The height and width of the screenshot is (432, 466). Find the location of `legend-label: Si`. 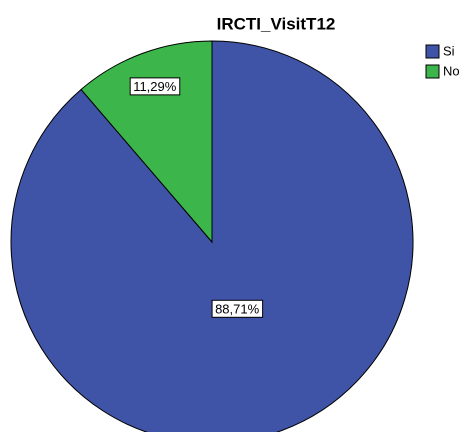

legend-label: Si is located at coordinates (449, 50).